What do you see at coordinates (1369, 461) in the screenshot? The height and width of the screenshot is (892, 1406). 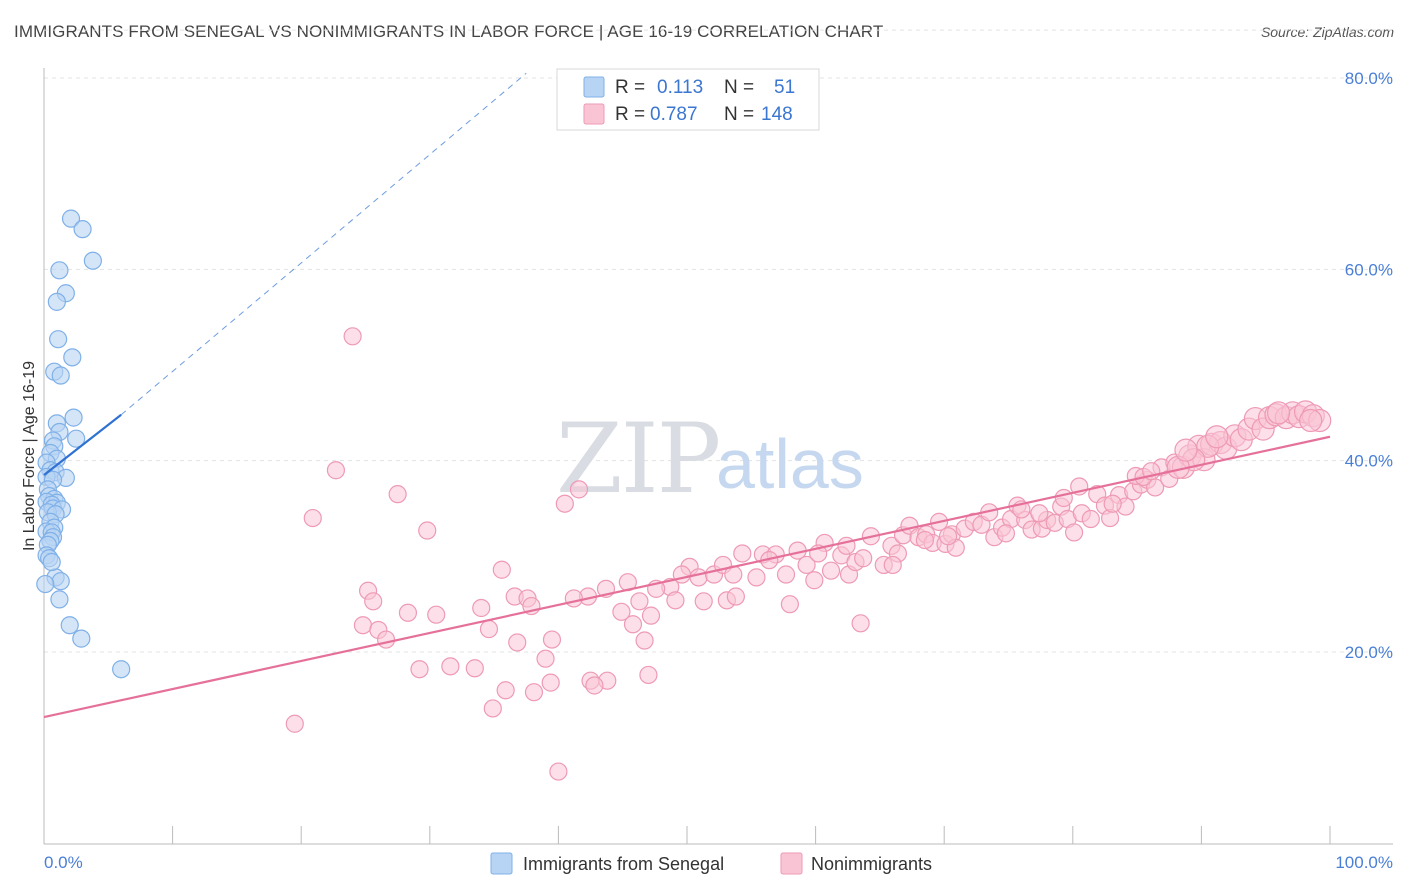 I see `y-tick-label: 40.0%` at bounding box center [1369, 461].